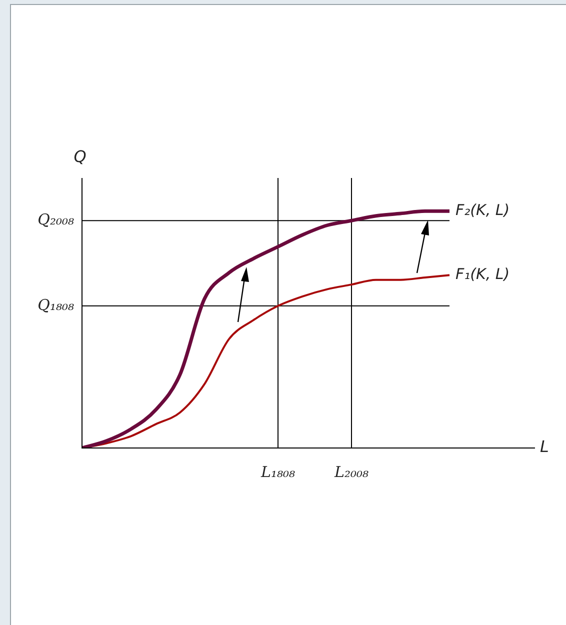 The height and width of the screenshot is (625, 566). Describe the element at coordinates (80, 156) in the screenshot. I see `y-axis-title: Q` at that location.